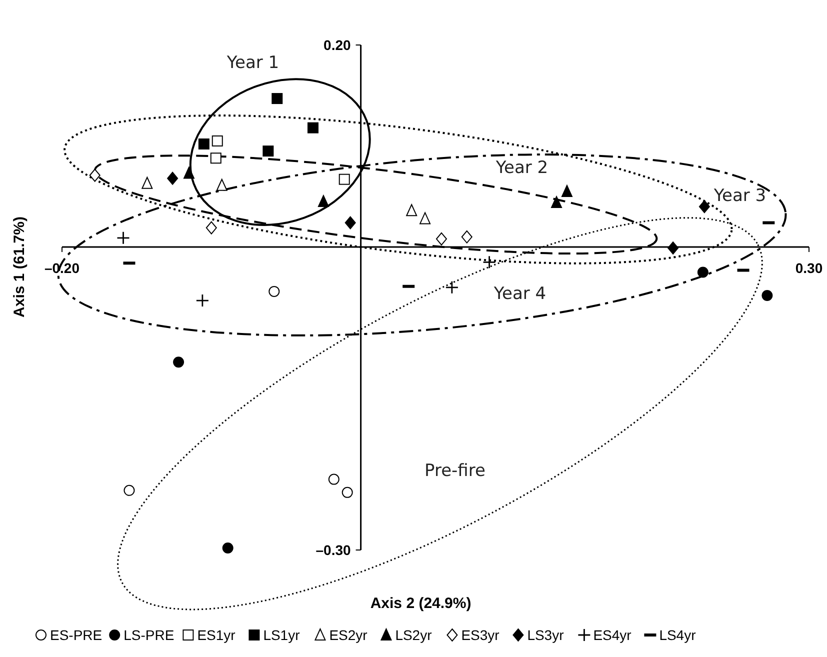 Image resolution: width=827 pixels, height=657 pixels. What do you see at coordinates (216, 635) in the screenshot?
I see `legend-label: ES1yr` at bounding box center [216, 635].